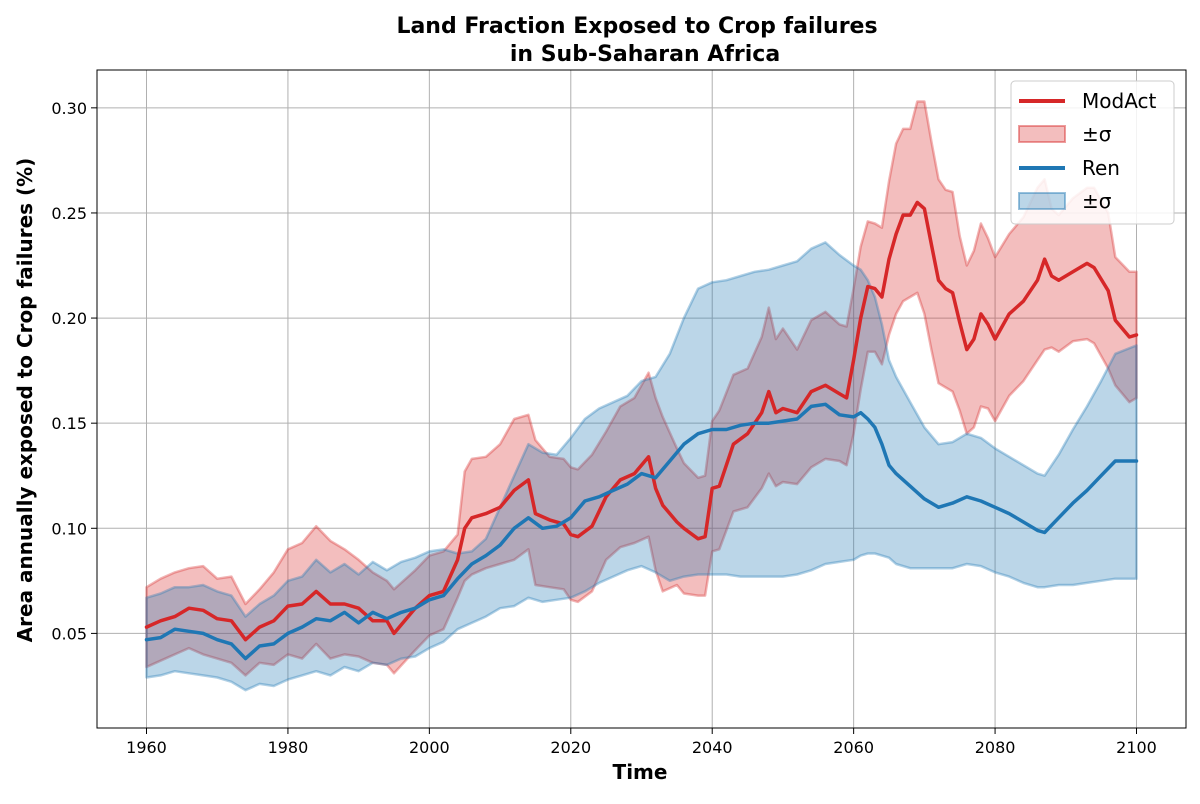 The width and height of the screenshot is (1200, 804). What do you see at coordinates (712, 747) in the screenshot?
I see `x-tick-label: 2040` at bounding box center [712, 747].